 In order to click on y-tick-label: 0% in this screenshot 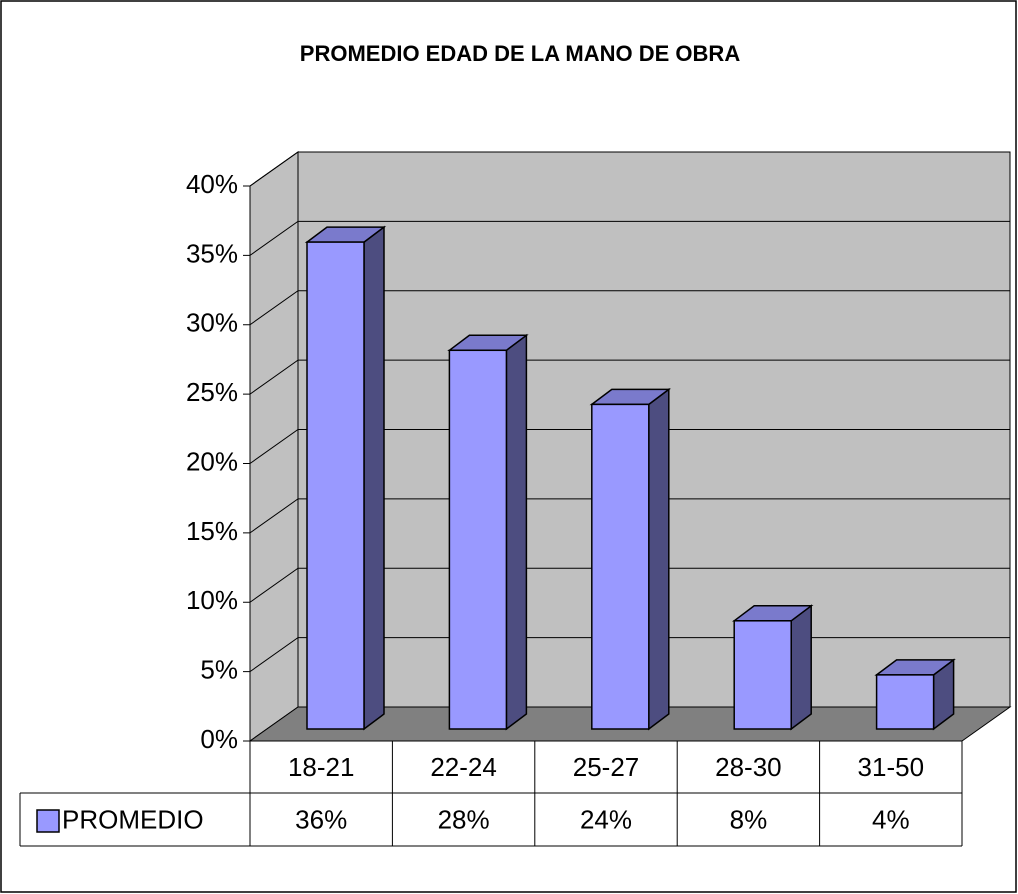, I will do `click(219, 739)`.